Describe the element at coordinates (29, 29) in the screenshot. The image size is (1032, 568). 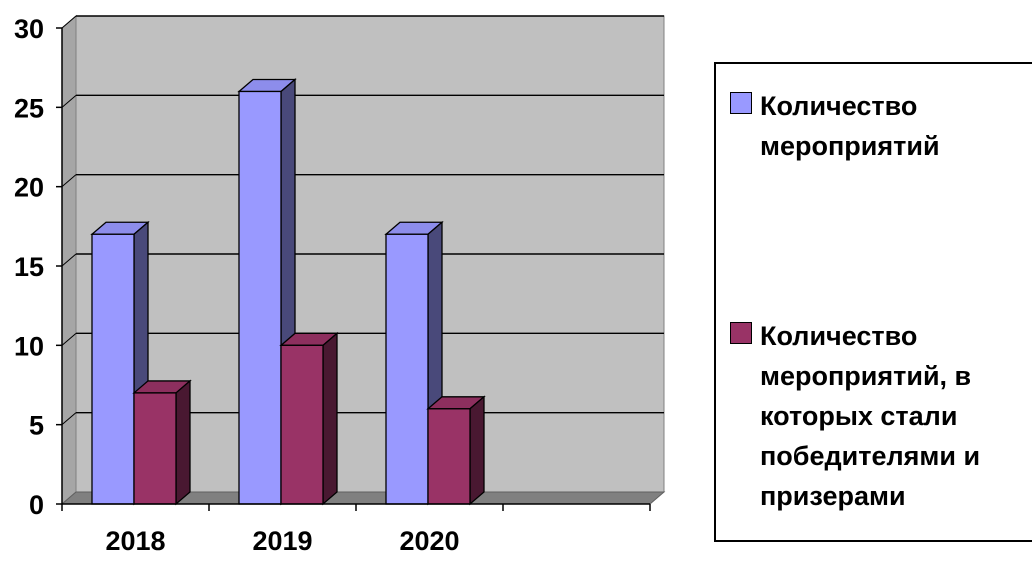
I see `y-tick-label: 30` at that location.